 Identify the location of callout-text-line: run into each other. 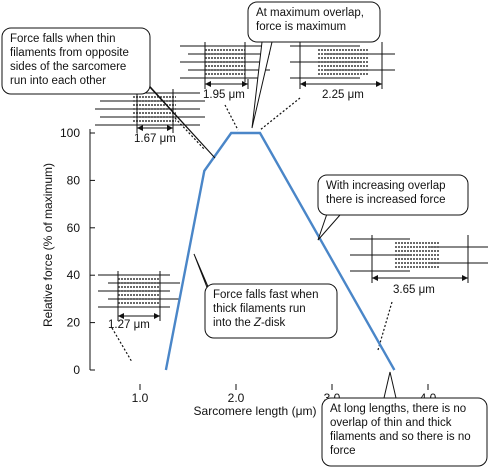
(58, 81).